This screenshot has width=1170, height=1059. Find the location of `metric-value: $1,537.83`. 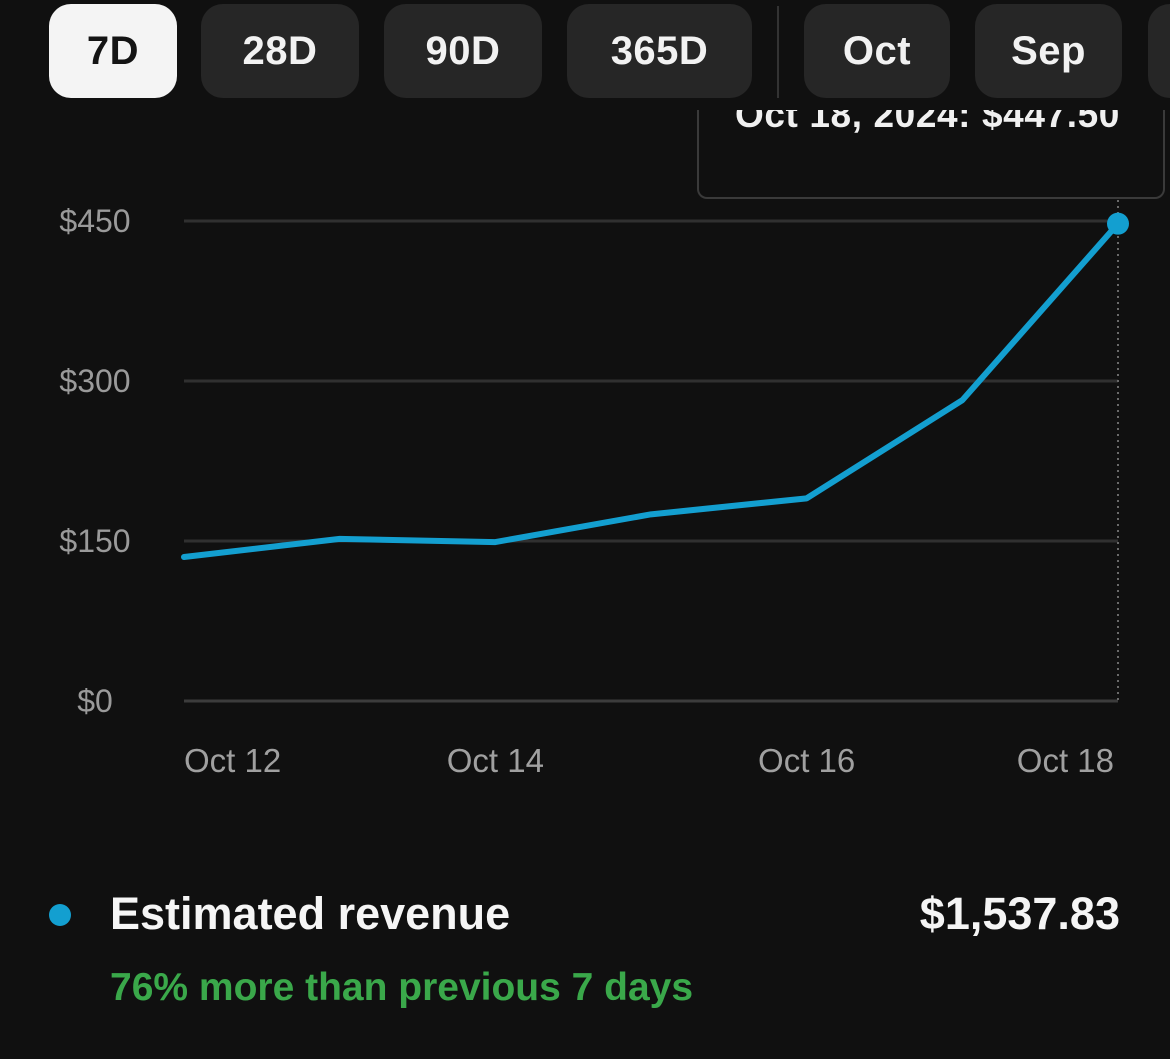

metric-value: $1,537.83 is located at coordinates (1019, 913).